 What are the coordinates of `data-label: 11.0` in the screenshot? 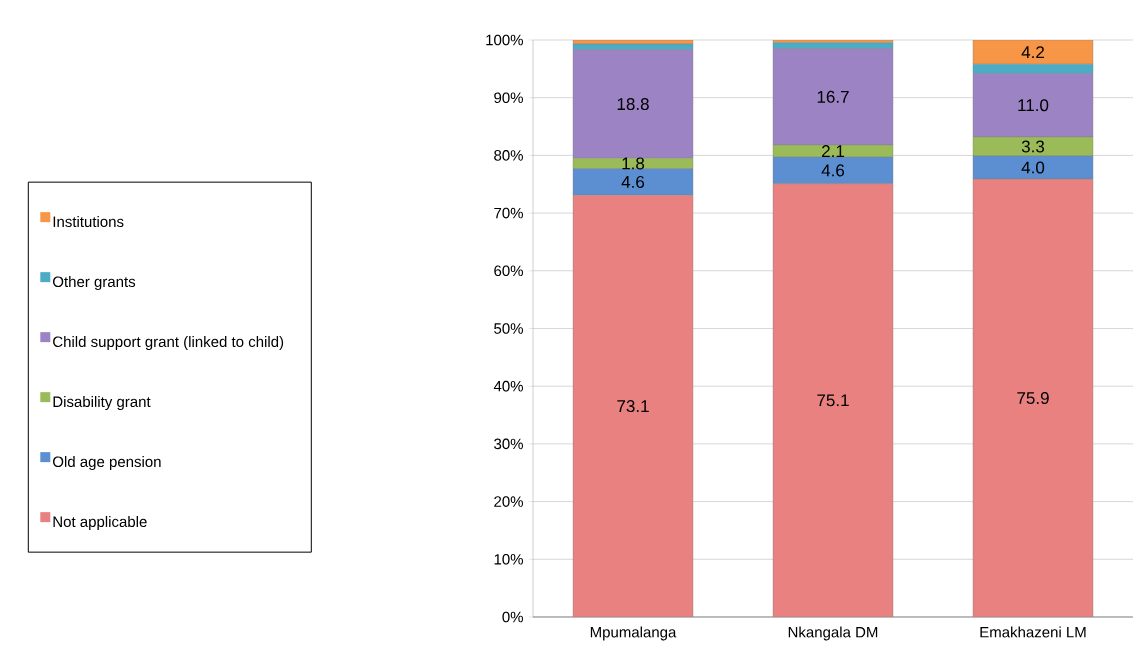 It's located at (1033, 105).